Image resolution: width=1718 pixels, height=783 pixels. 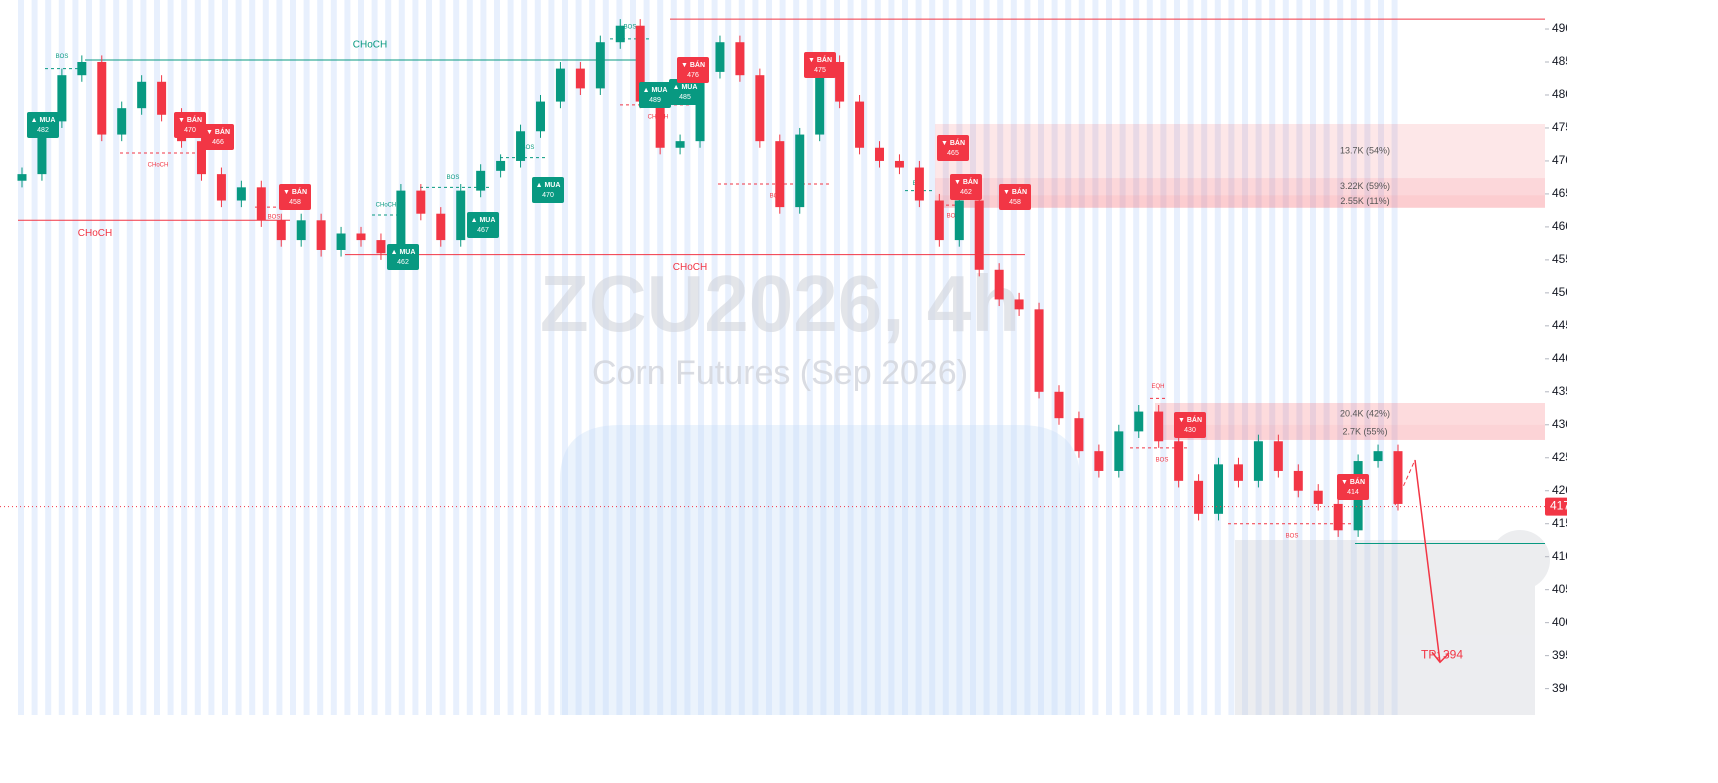 I want to click on signal-value: 482, so click(x=43, y=130).